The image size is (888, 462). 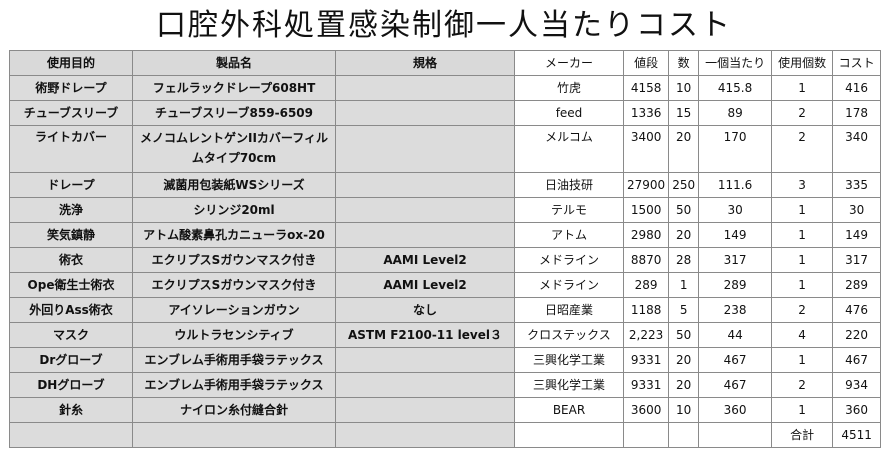 I want to click on cell-unit: 89, so click(x=735, y=113).